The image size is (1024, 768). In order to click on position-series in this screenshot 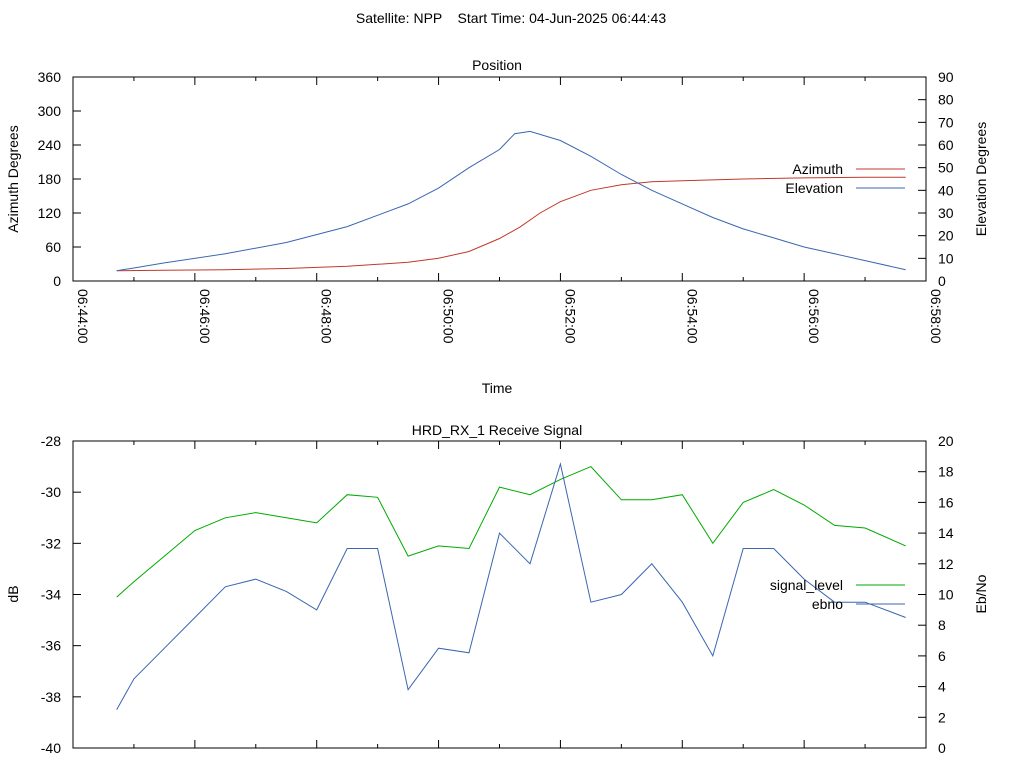, I will do `click(511, 201)`.